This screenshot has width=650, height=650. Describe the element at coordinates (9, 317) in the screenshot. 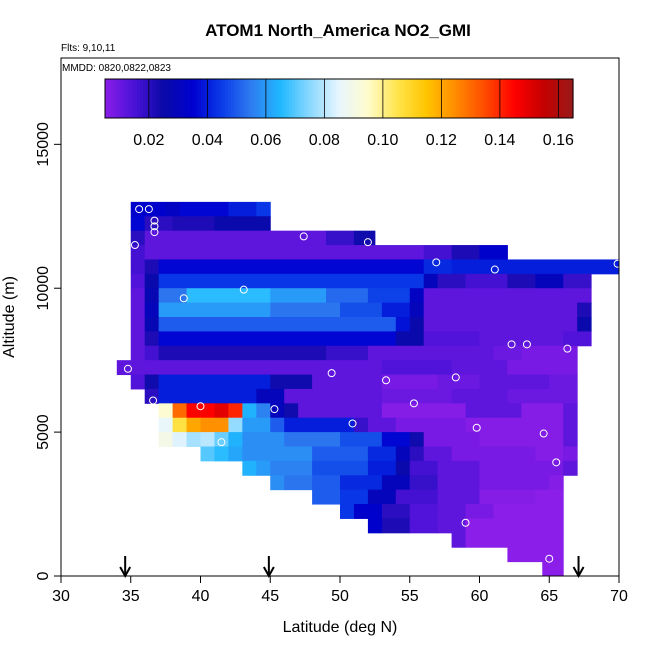

I see `y-axis-label: Altitude (m)` at that location.